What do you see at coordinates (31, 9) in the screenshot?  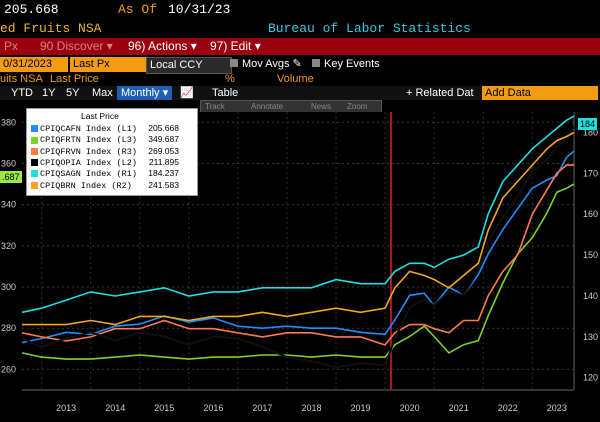 I see `last-value: 205.668` at bounding box center [31, 9].